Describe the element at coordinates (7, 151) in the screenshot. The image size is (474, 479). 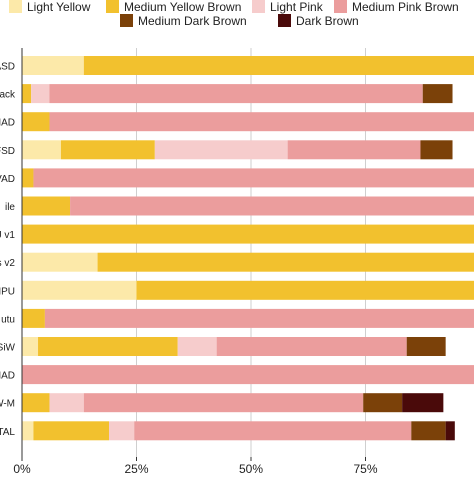
I see `category-label: FSD` at that location.